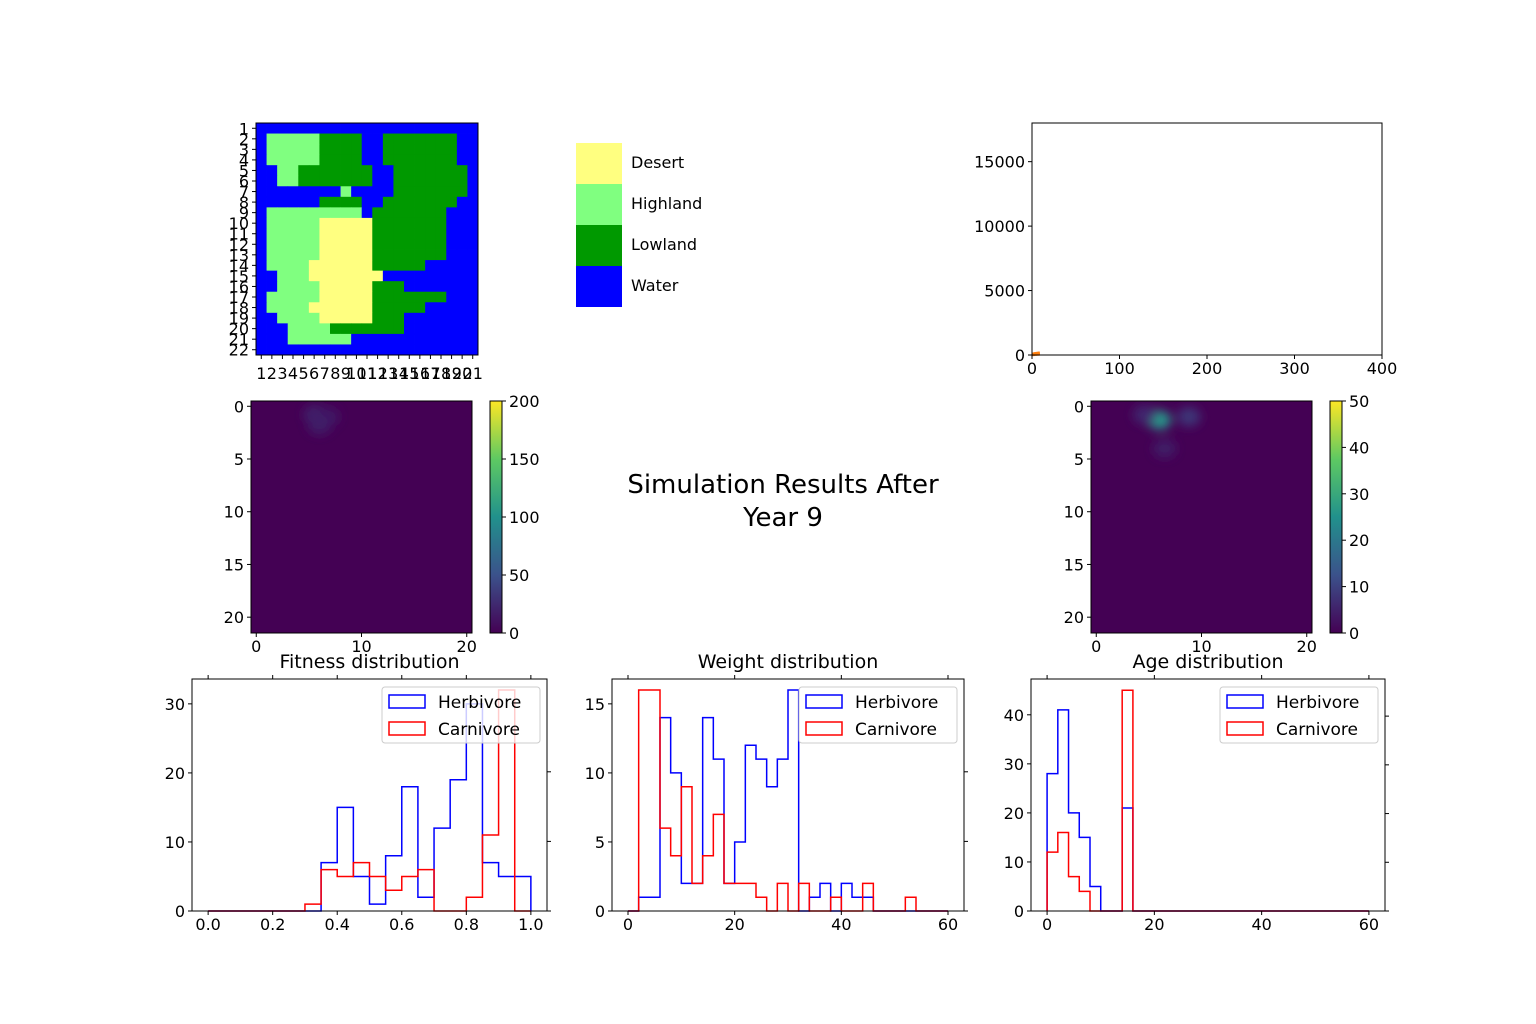  What do you see at coordinates (824, 701) in the screenshot?
I see `weight-distribution-legend-swatch` at bounding box center [824, 701].